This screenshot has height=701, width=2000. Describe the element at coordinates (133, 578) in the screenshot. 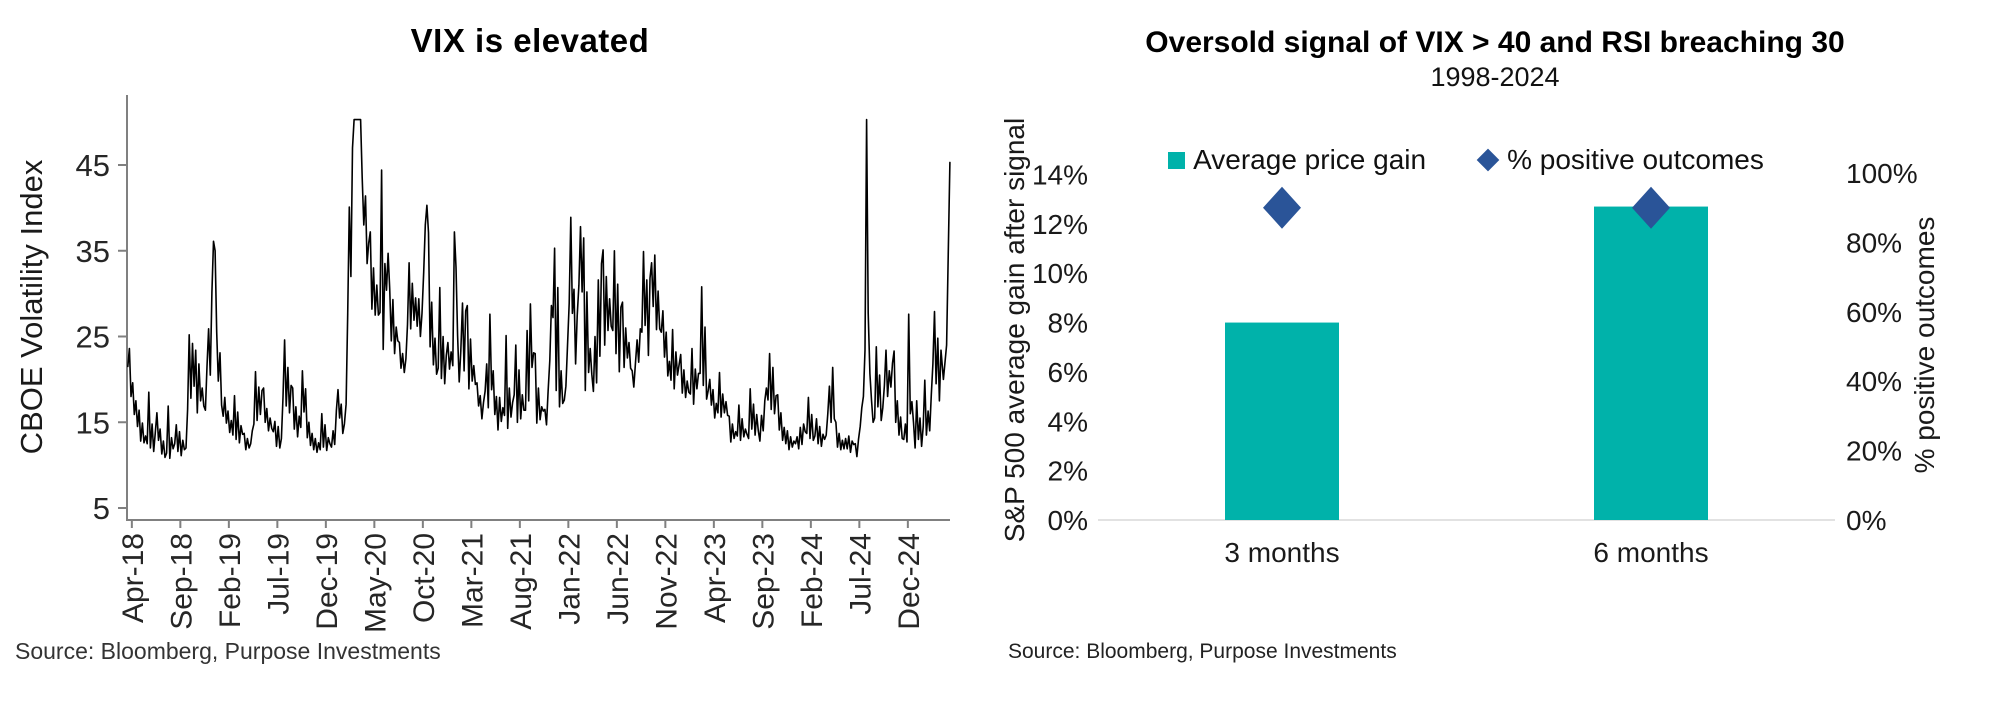

I see `x-tick-label: Apr-18` at that location.